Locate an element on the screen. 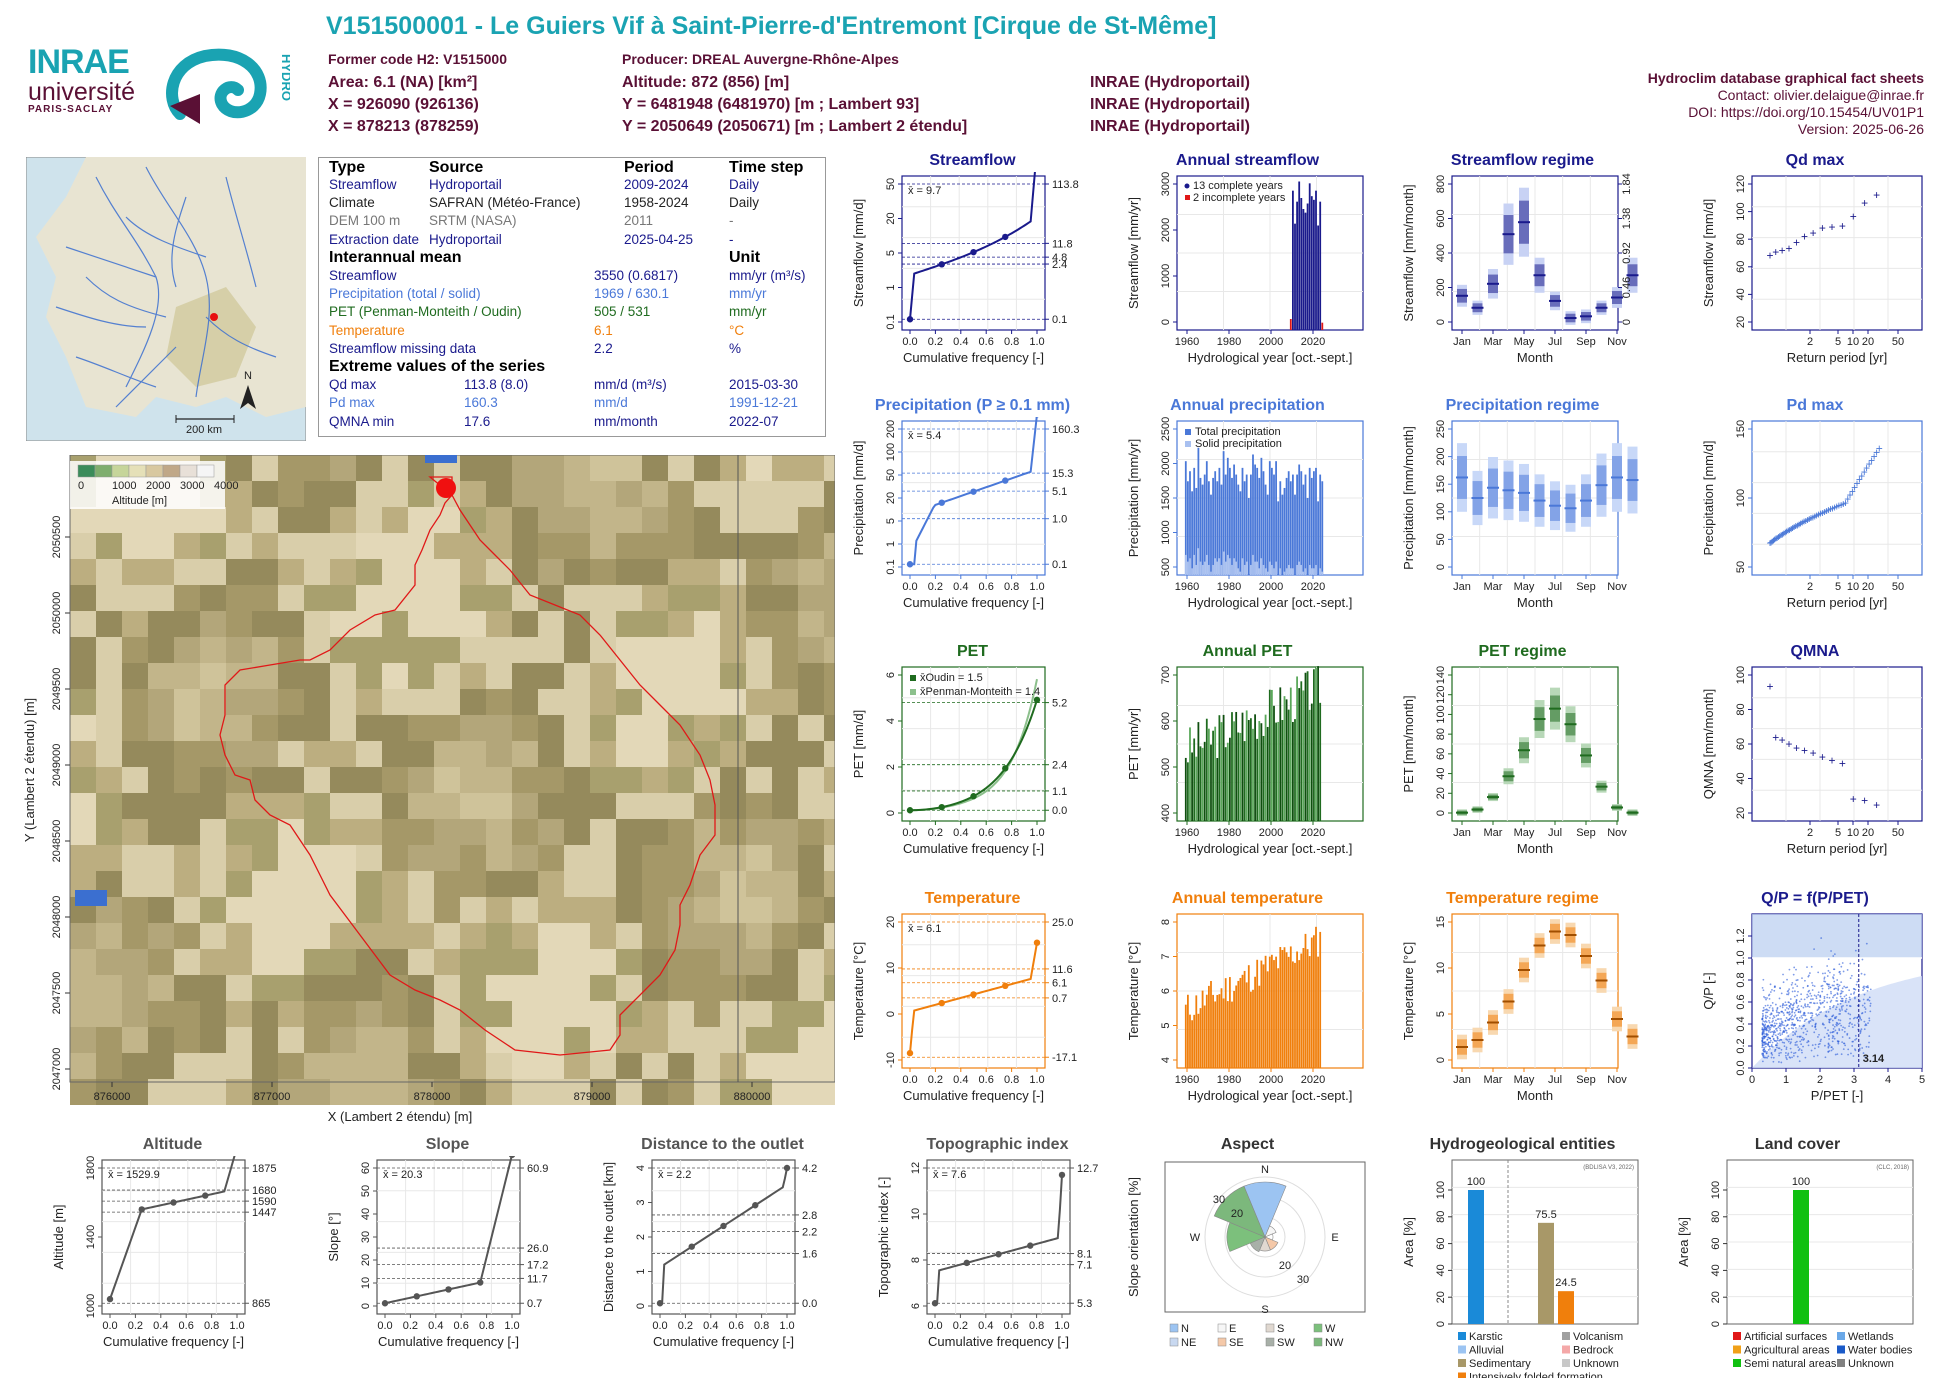 This screenshot has width=1960, height=1386. distance-rtick: 1.6 is located at coordinates (809, 1255).